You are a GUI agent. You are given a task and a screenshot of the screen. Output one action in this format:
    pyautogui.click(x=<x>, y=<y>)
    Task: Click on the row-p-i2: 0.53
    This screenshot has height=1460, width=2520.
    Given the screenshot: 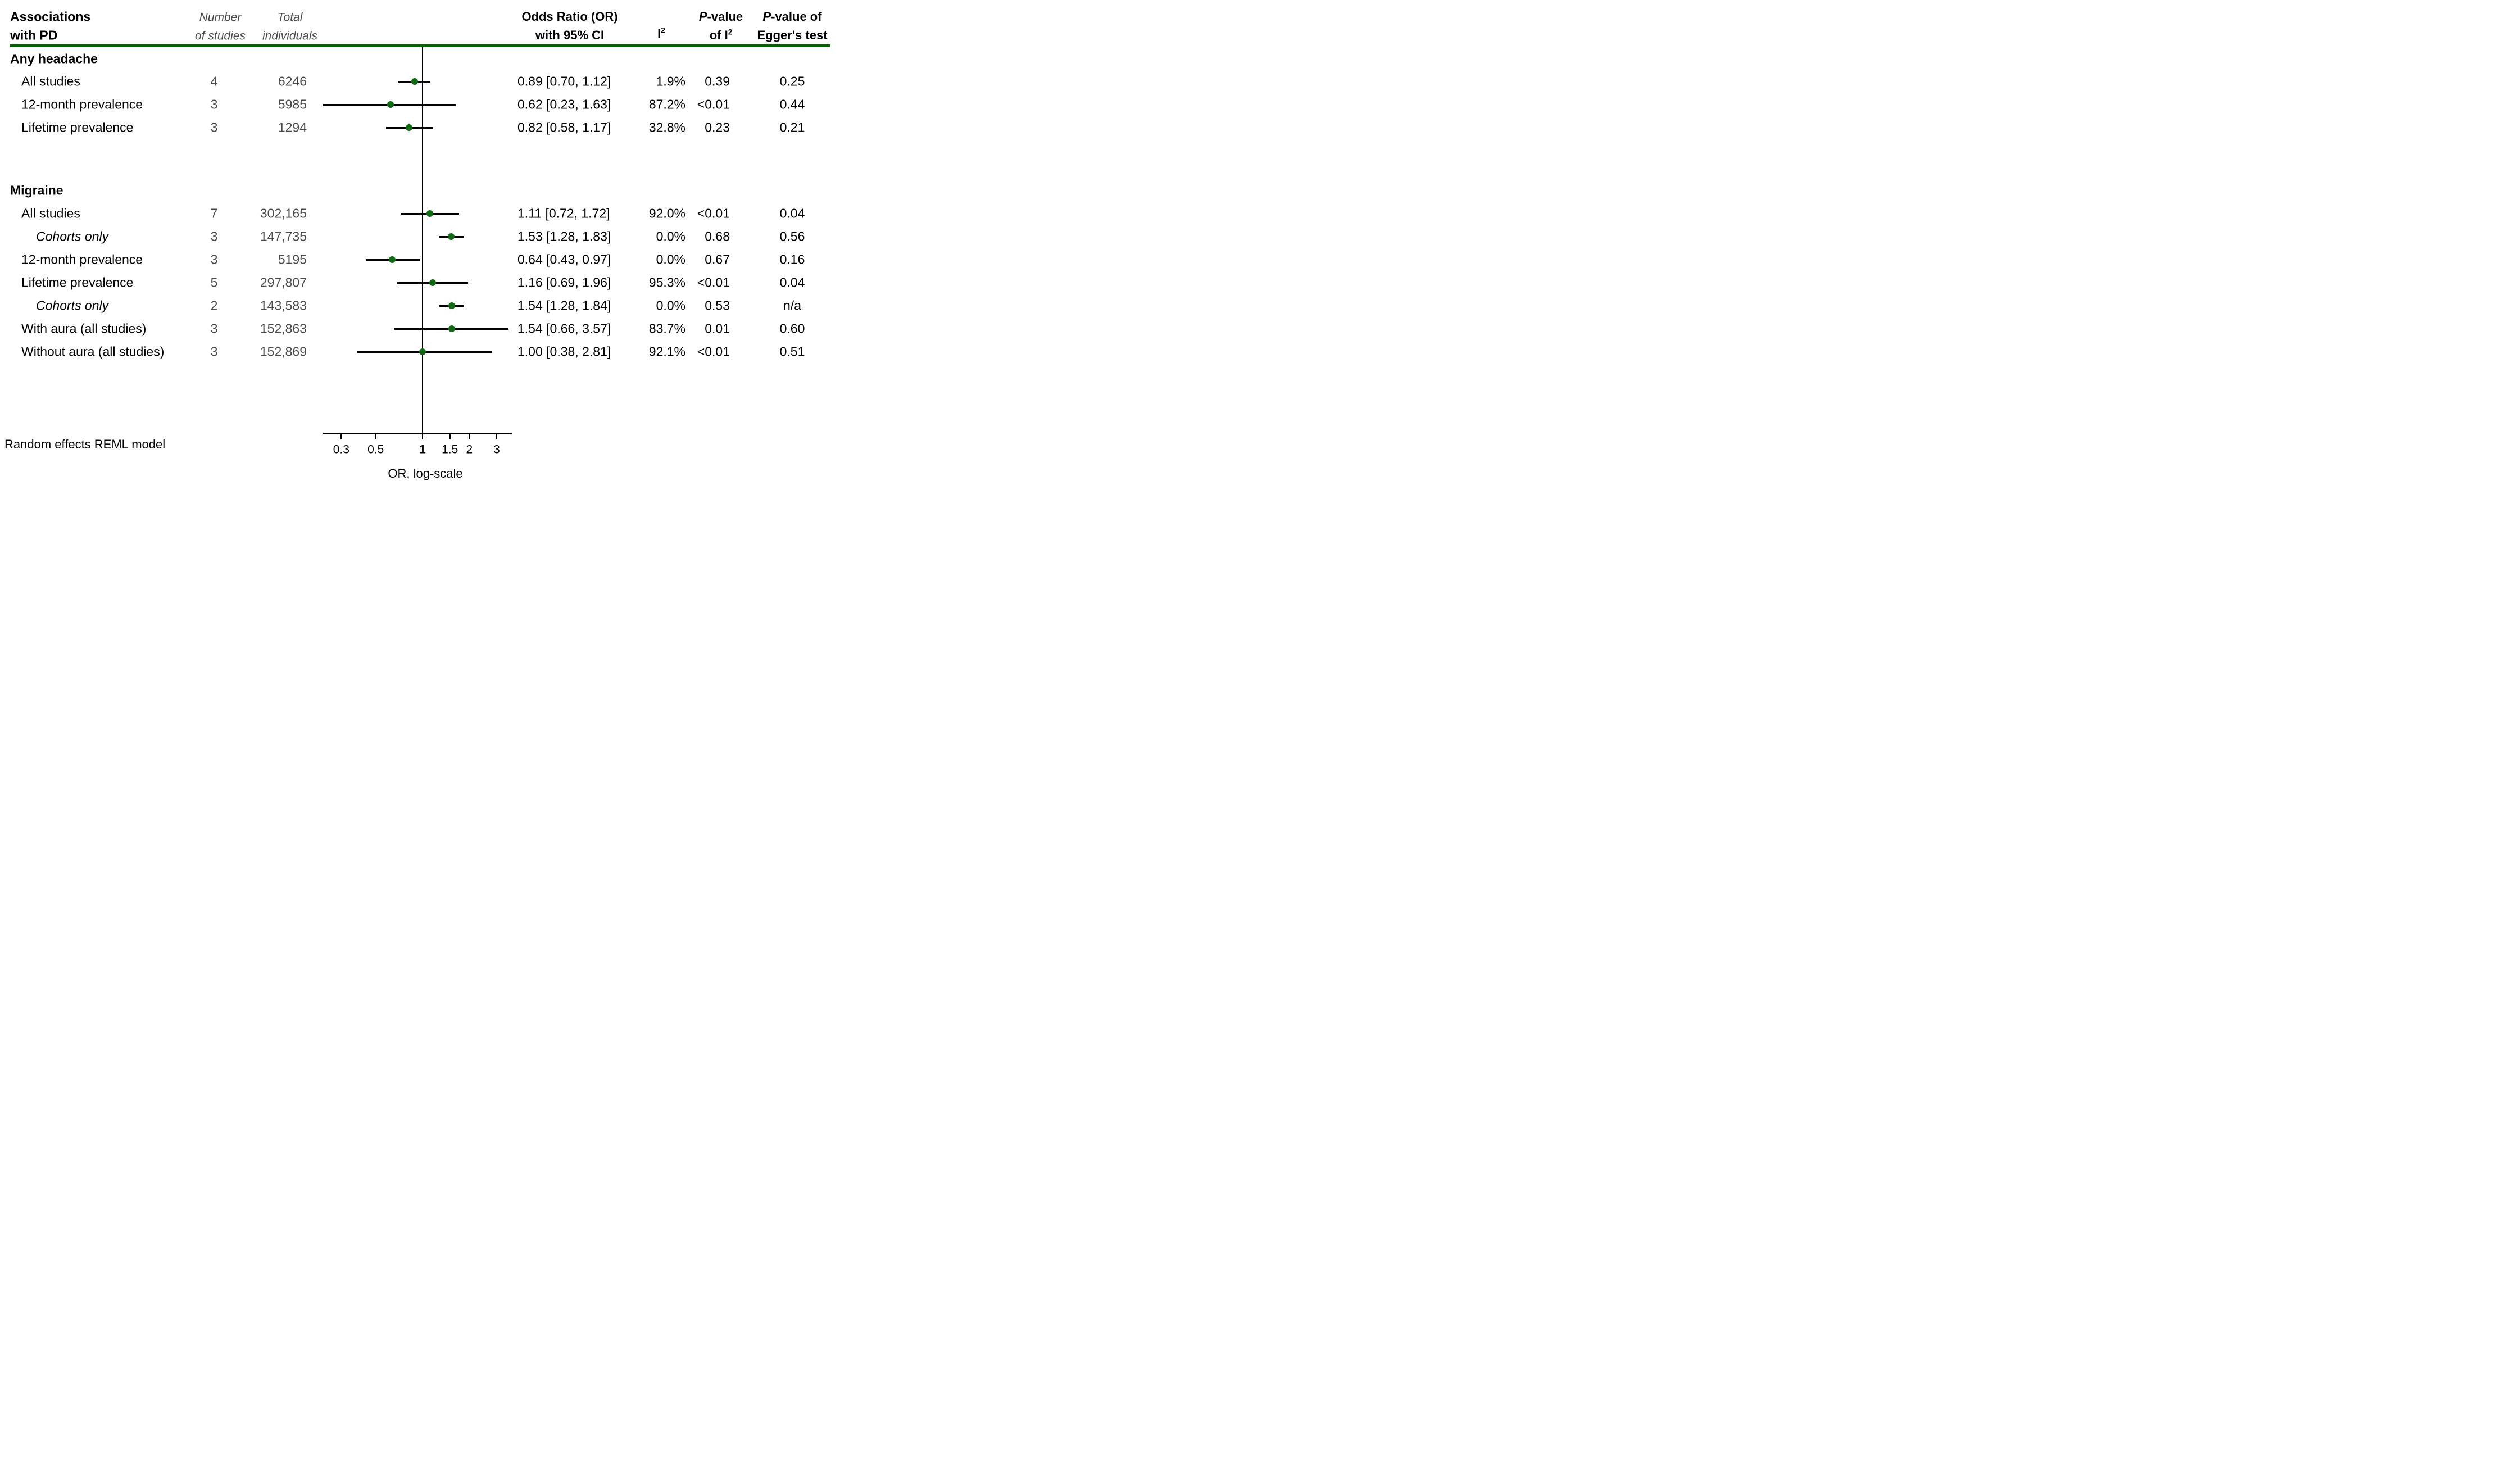 What is the action you would take?
    pyautogui.click(x=717, y=306)
    